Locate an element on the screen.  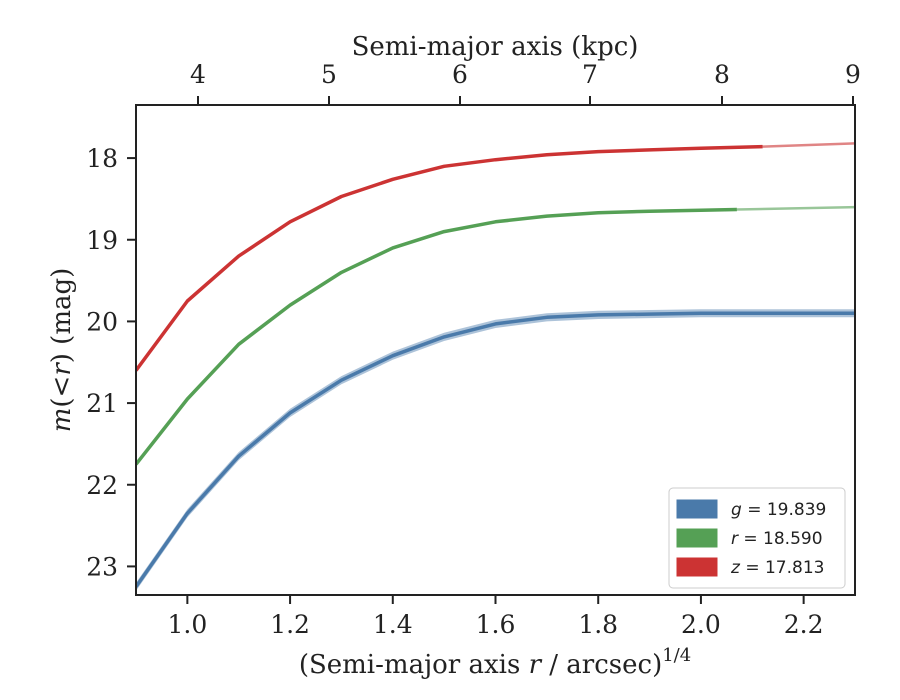
x-axis-title: (Semi-major axis r / arcsec)1/4 is located at coordinates (495, 662).